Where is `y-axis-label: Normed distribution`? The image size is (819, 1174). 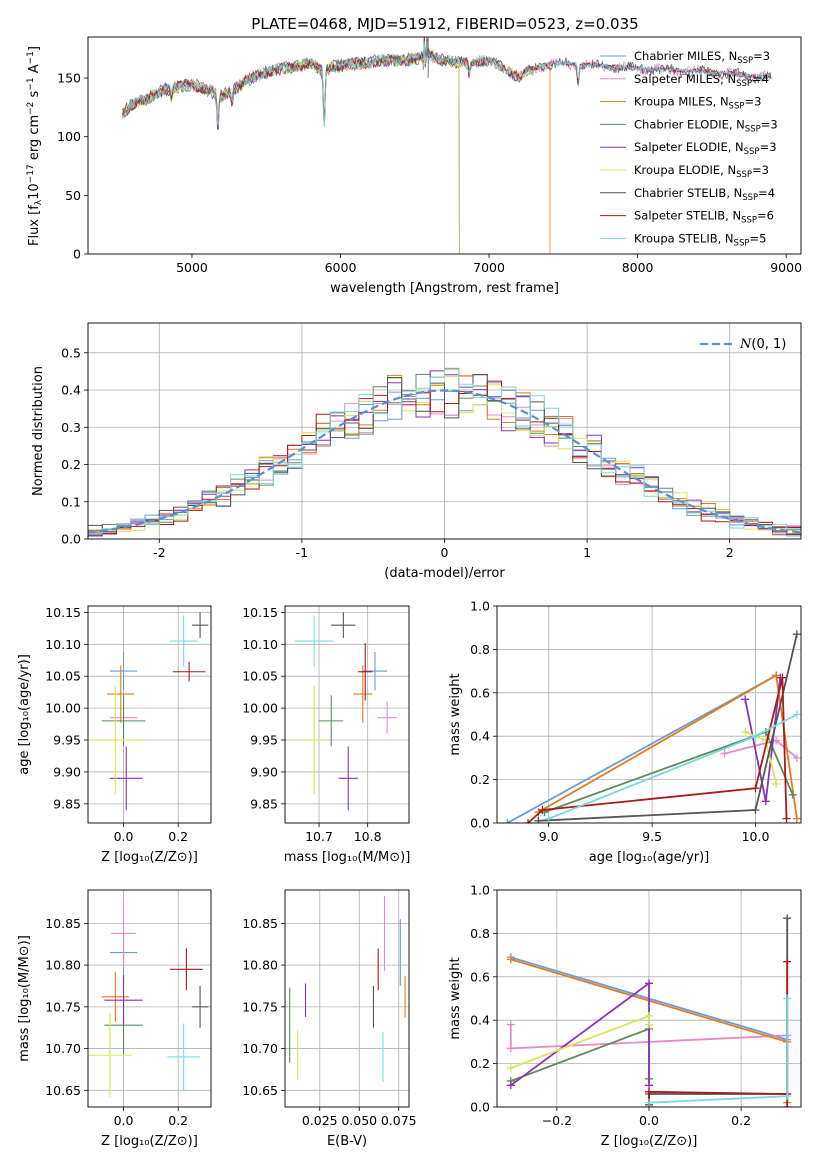
y-axis-label: Normed distribution is located at coordinates (38, 431).